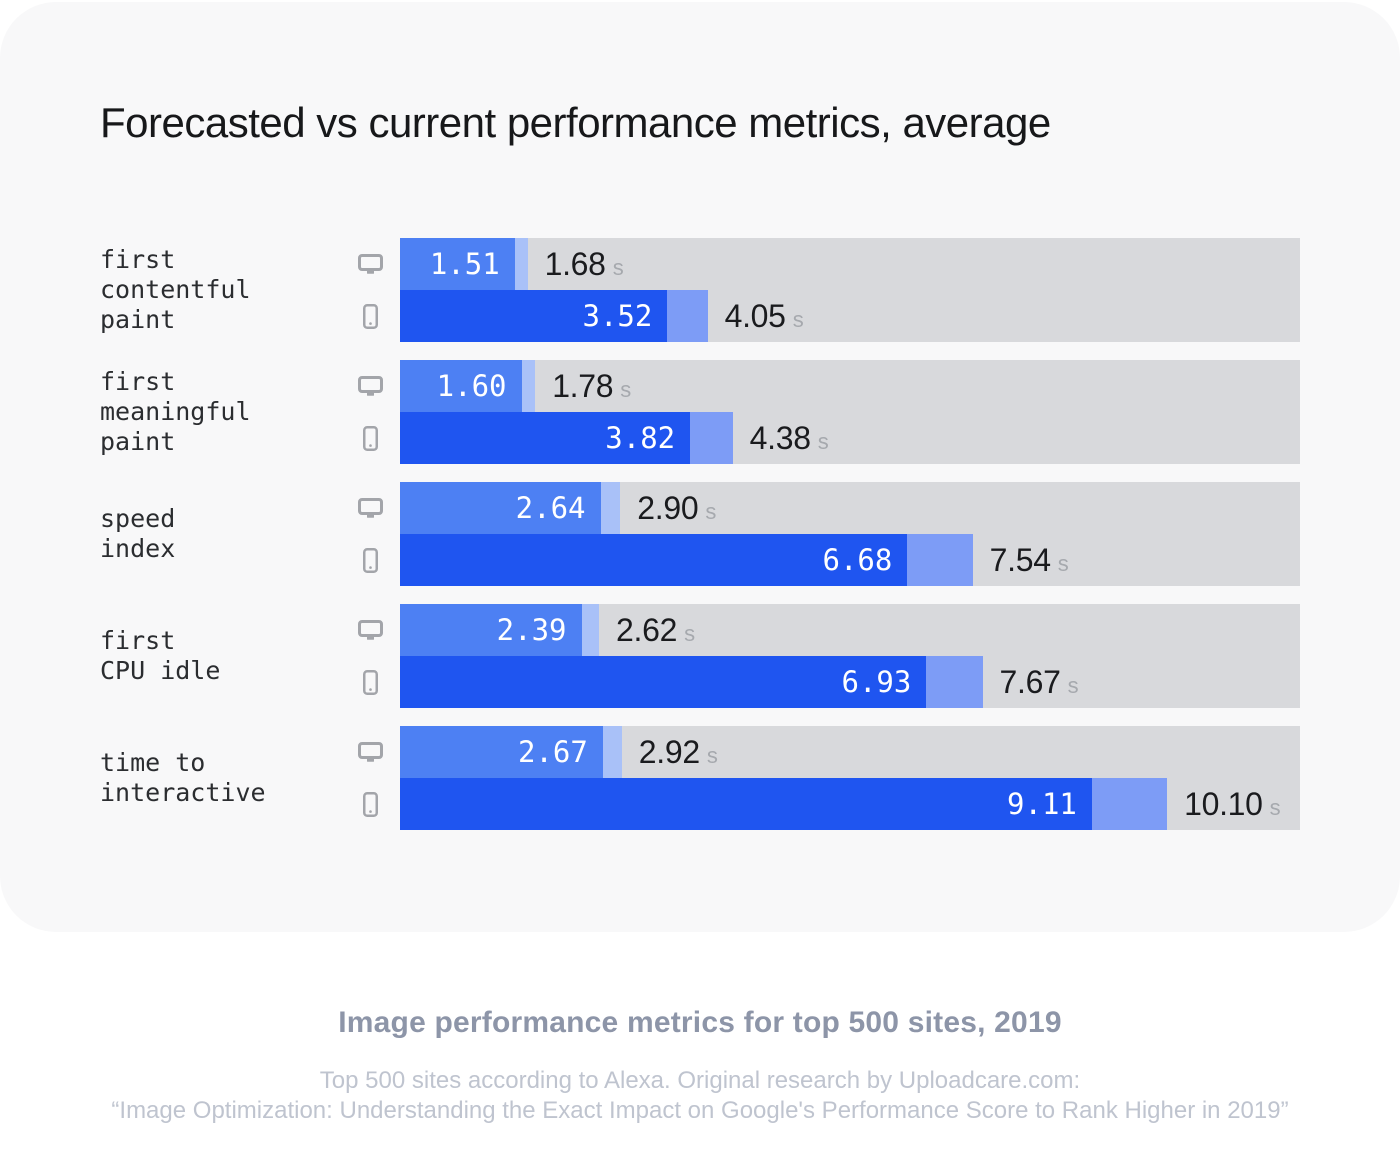 The height and width of the screenshot is (1152, 1400). I want to click on metric-label: time to interactive, so click(183, 777).